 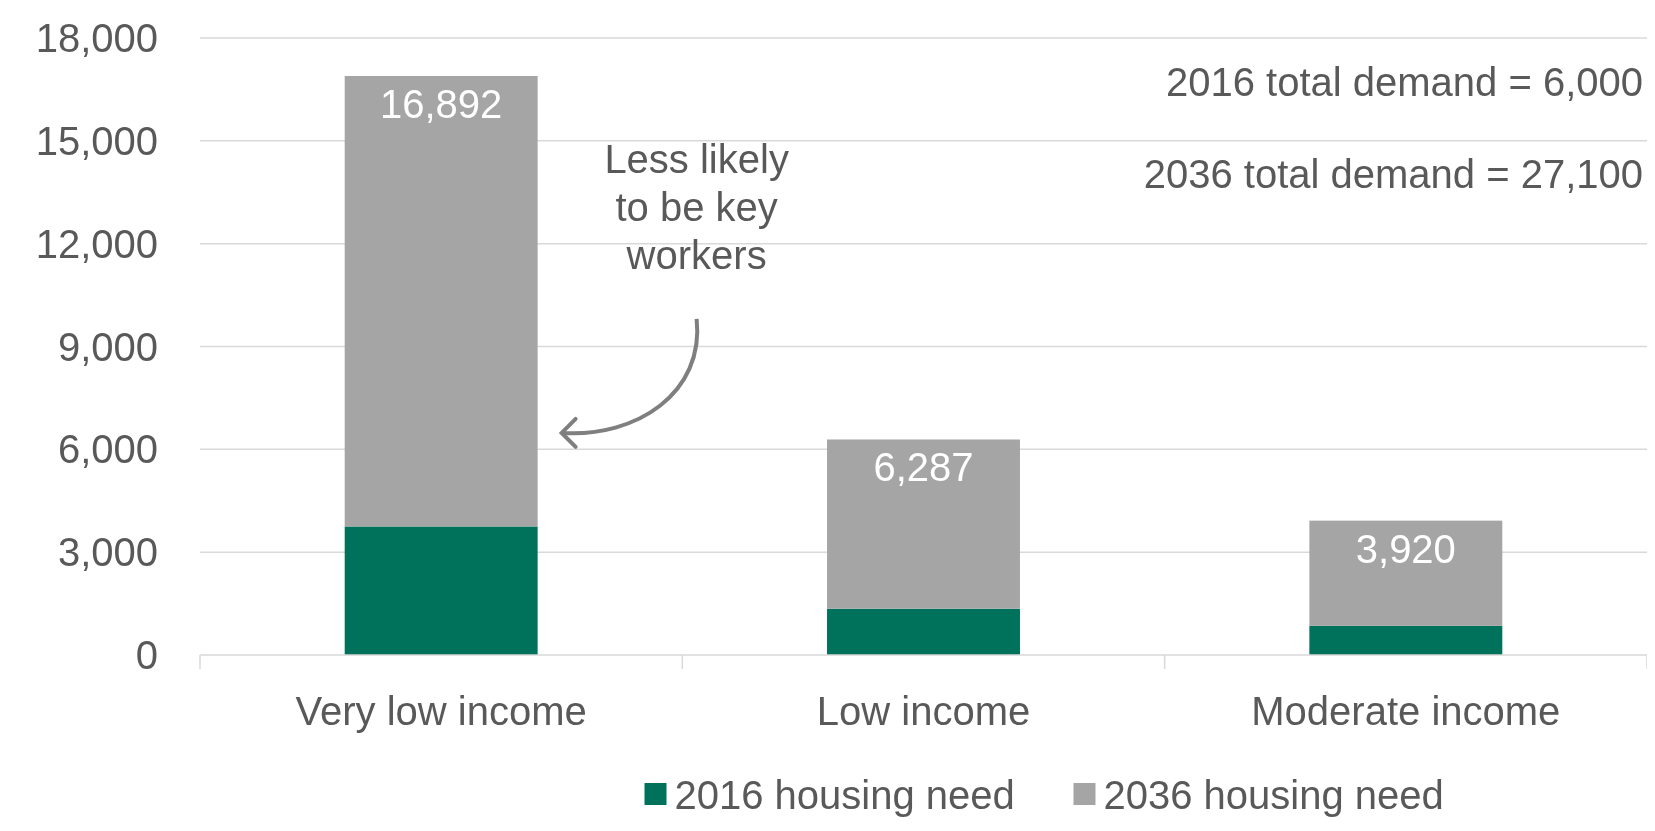 I want to click on y-tick-label: 0, so click(x=146, y=655).